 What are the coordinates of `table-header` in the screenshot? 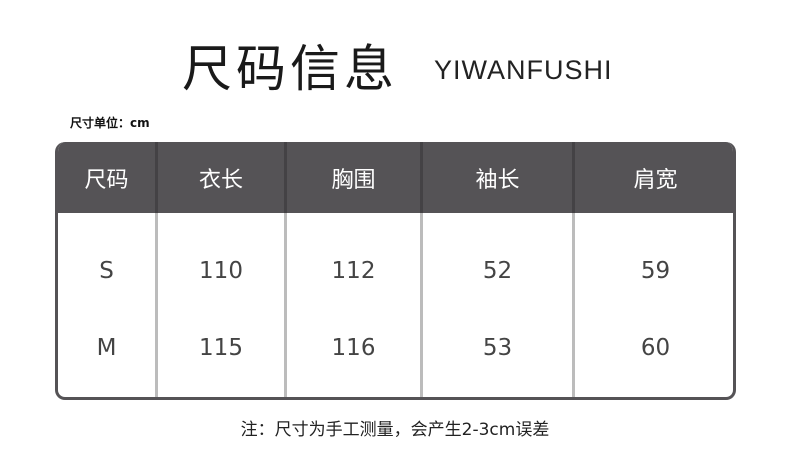 It's located at (395, 177).